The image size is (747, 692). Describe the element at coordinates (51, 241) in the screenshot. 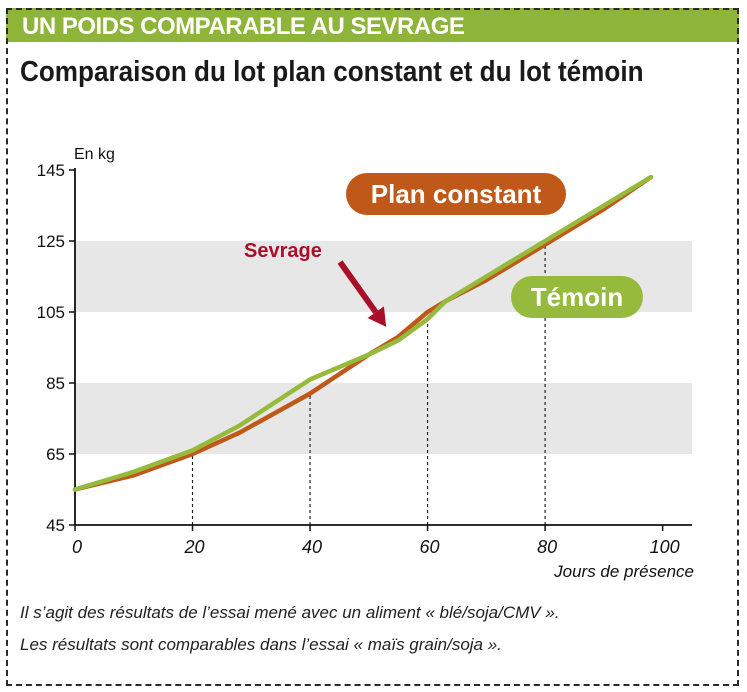

I see `y-tick-label-125: 125` at that location.